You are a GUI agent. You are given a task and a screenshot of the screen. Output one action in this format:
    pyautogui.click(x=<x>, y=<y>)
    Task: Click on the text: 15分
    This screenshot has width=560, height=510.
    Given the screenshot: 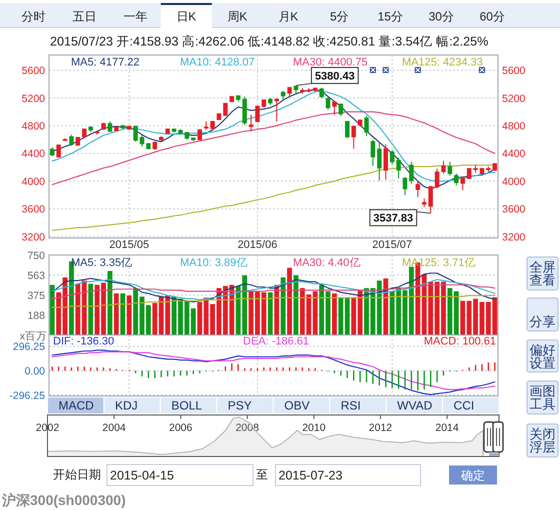 What is the action you would take?
    pyautogui.click(x=390, y=17)
    